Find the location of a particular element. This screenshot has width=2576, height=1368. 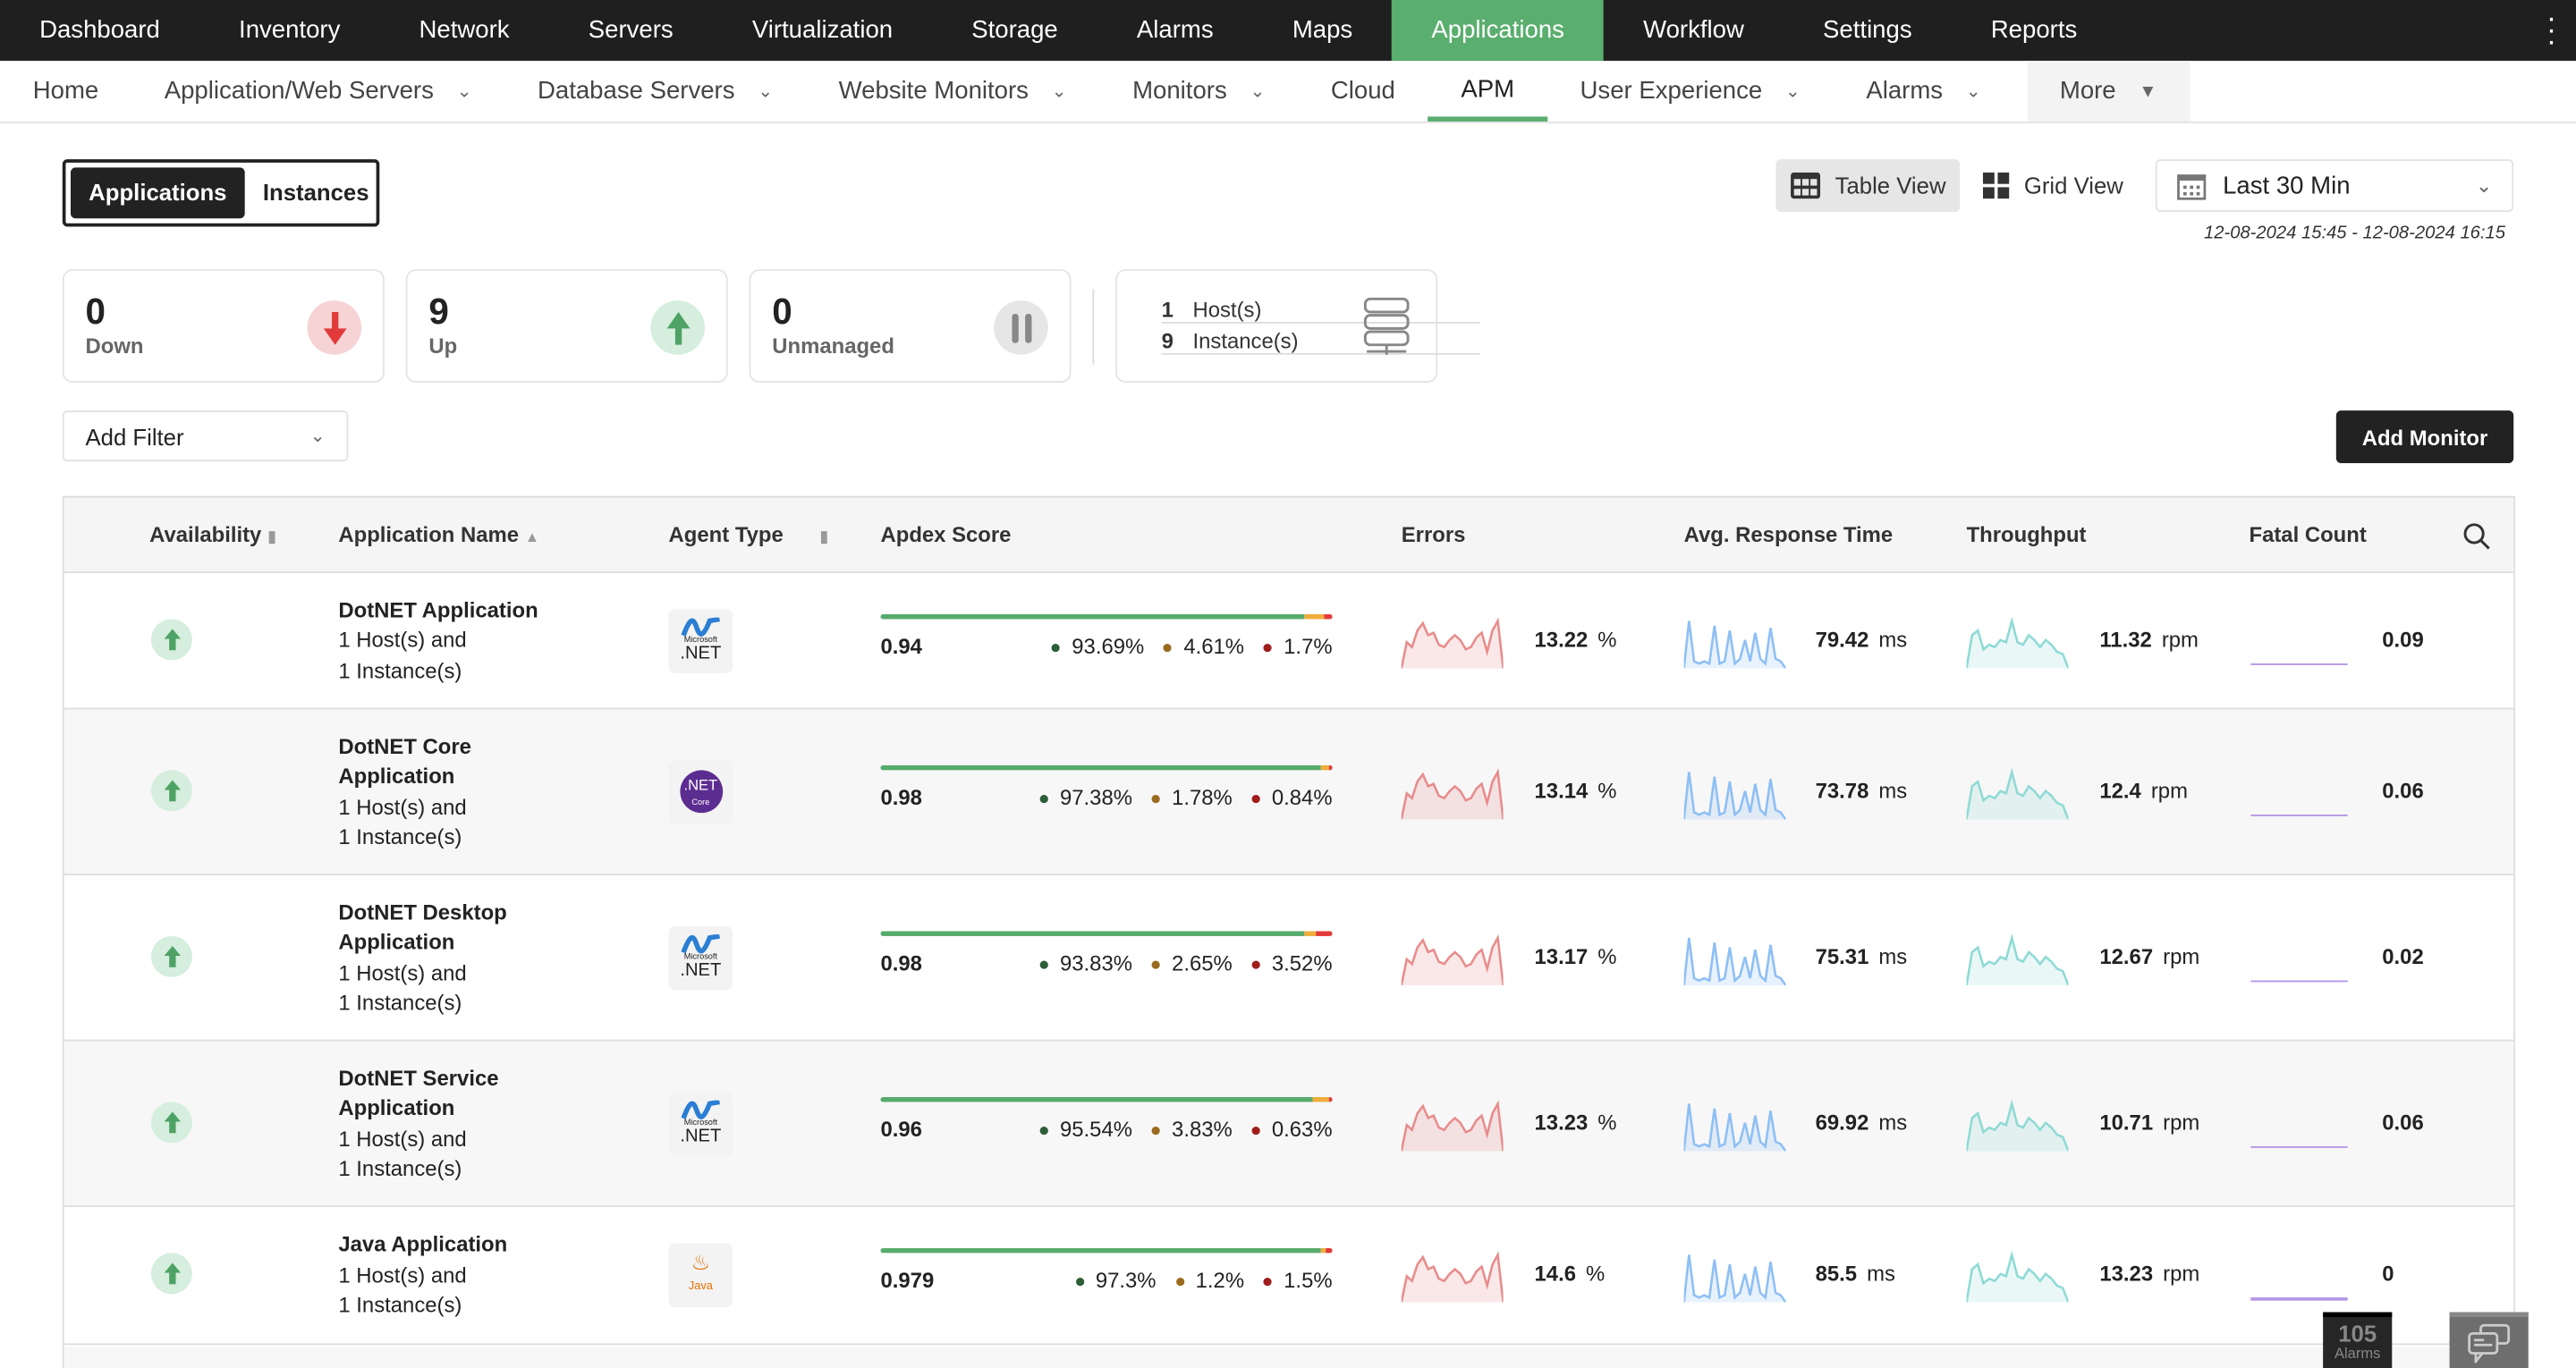

table-view-button: Table View is located at coordinates (1868, 185).